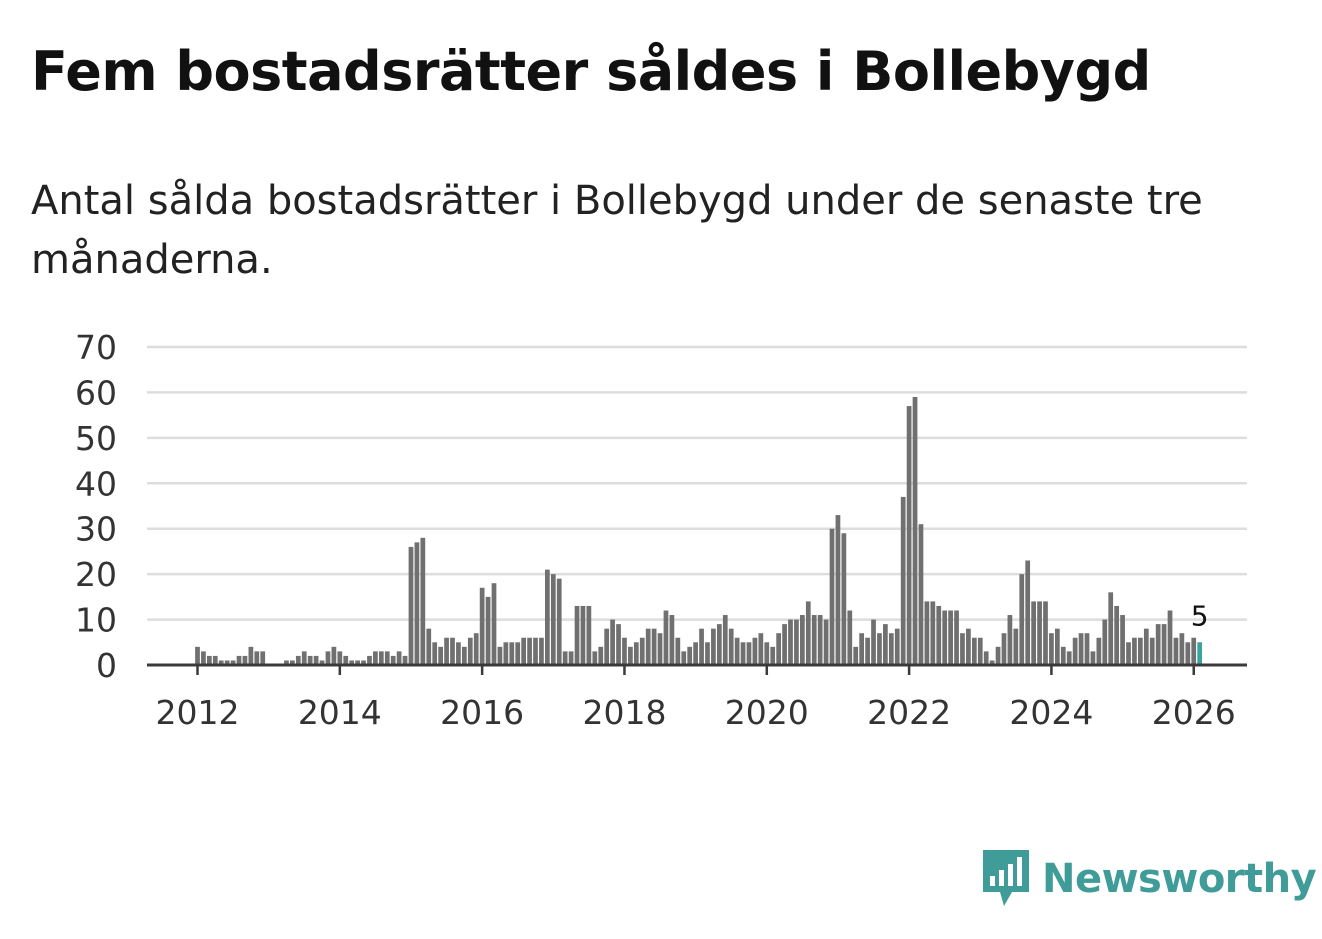  I want to click on x-tick-label: 2022, so click(909, 712).